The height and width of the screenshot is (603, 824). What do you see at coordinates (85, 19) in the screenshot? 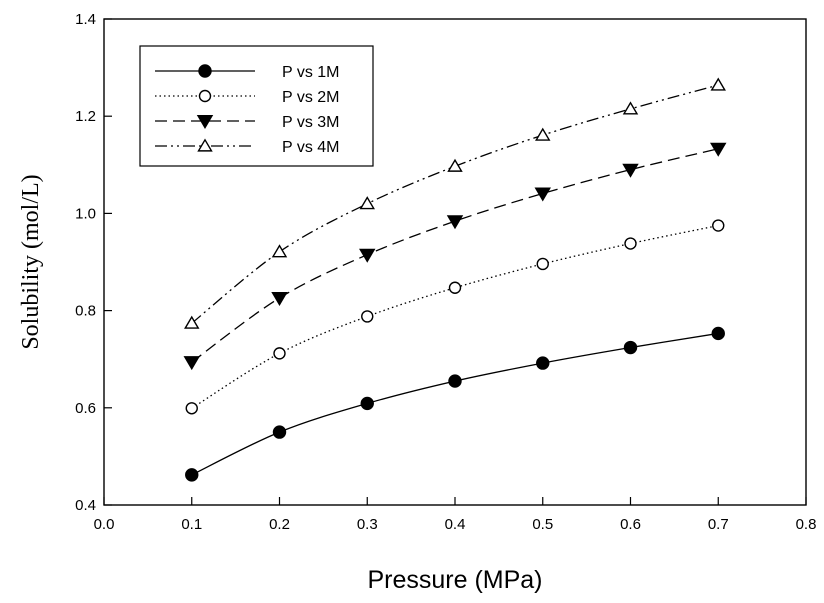
I see `y-tick-label: 1.4` at bounding box center [85, 19].